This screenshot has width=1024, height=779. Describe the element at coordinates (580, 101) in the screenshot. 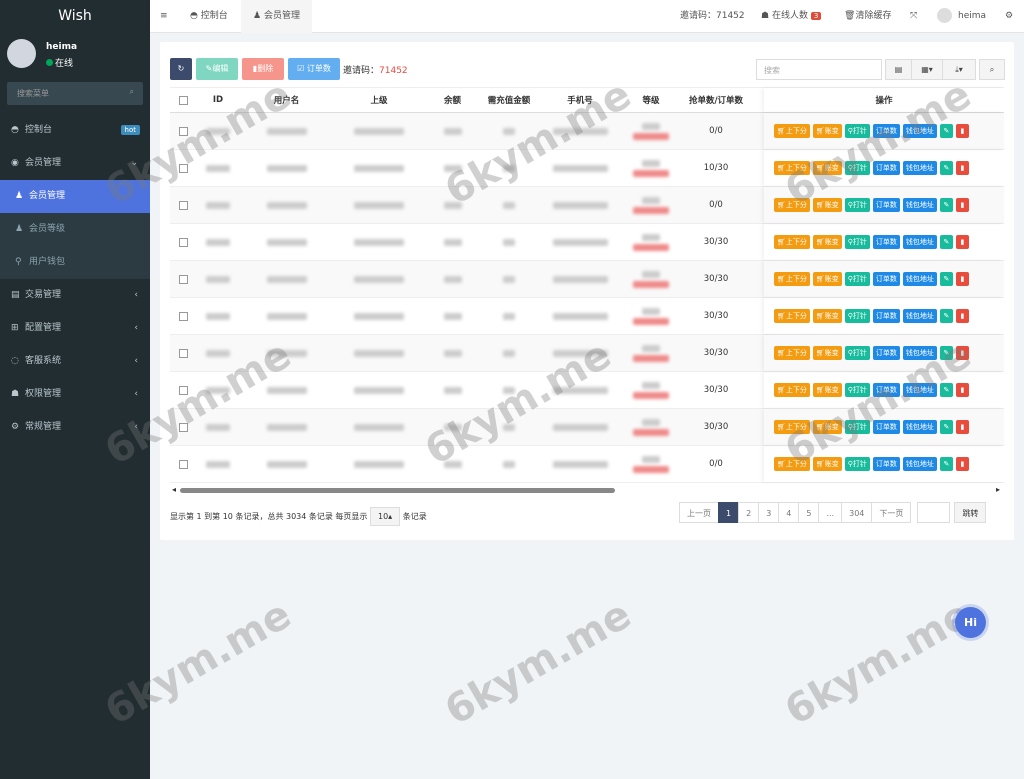

I see `col-phone: 手机号` at that location.